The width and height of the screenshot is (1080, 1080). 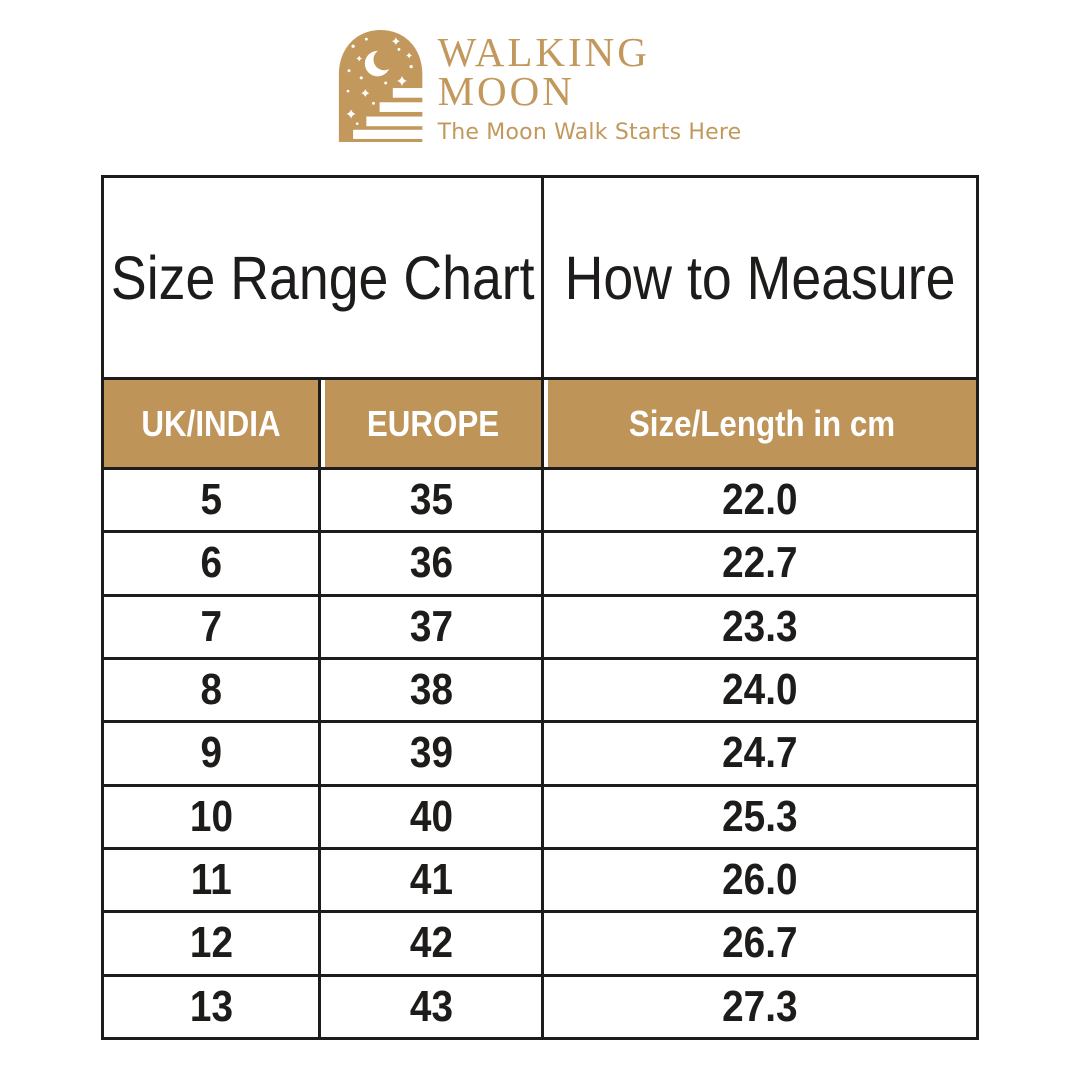 What do you see at coordinates (211, 753) in the screenshot?
I see `size-table-cell: 9` at bounding box center [211, 753].